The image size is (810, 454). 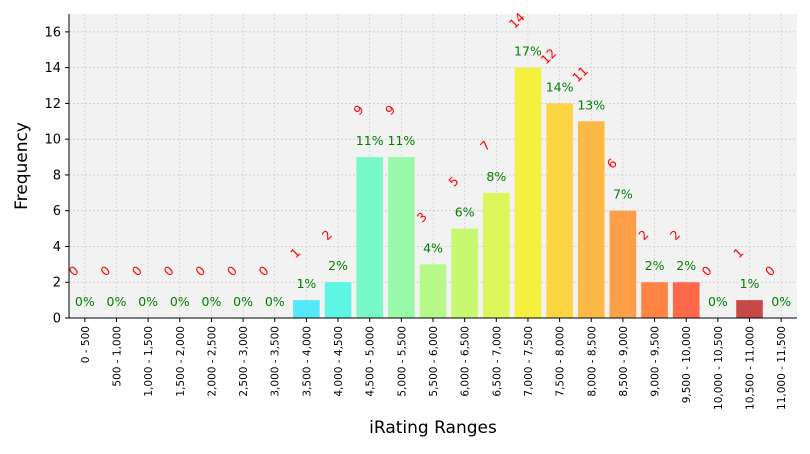 I want to click on y-tick-label: 8, so click(x=57, y=175).